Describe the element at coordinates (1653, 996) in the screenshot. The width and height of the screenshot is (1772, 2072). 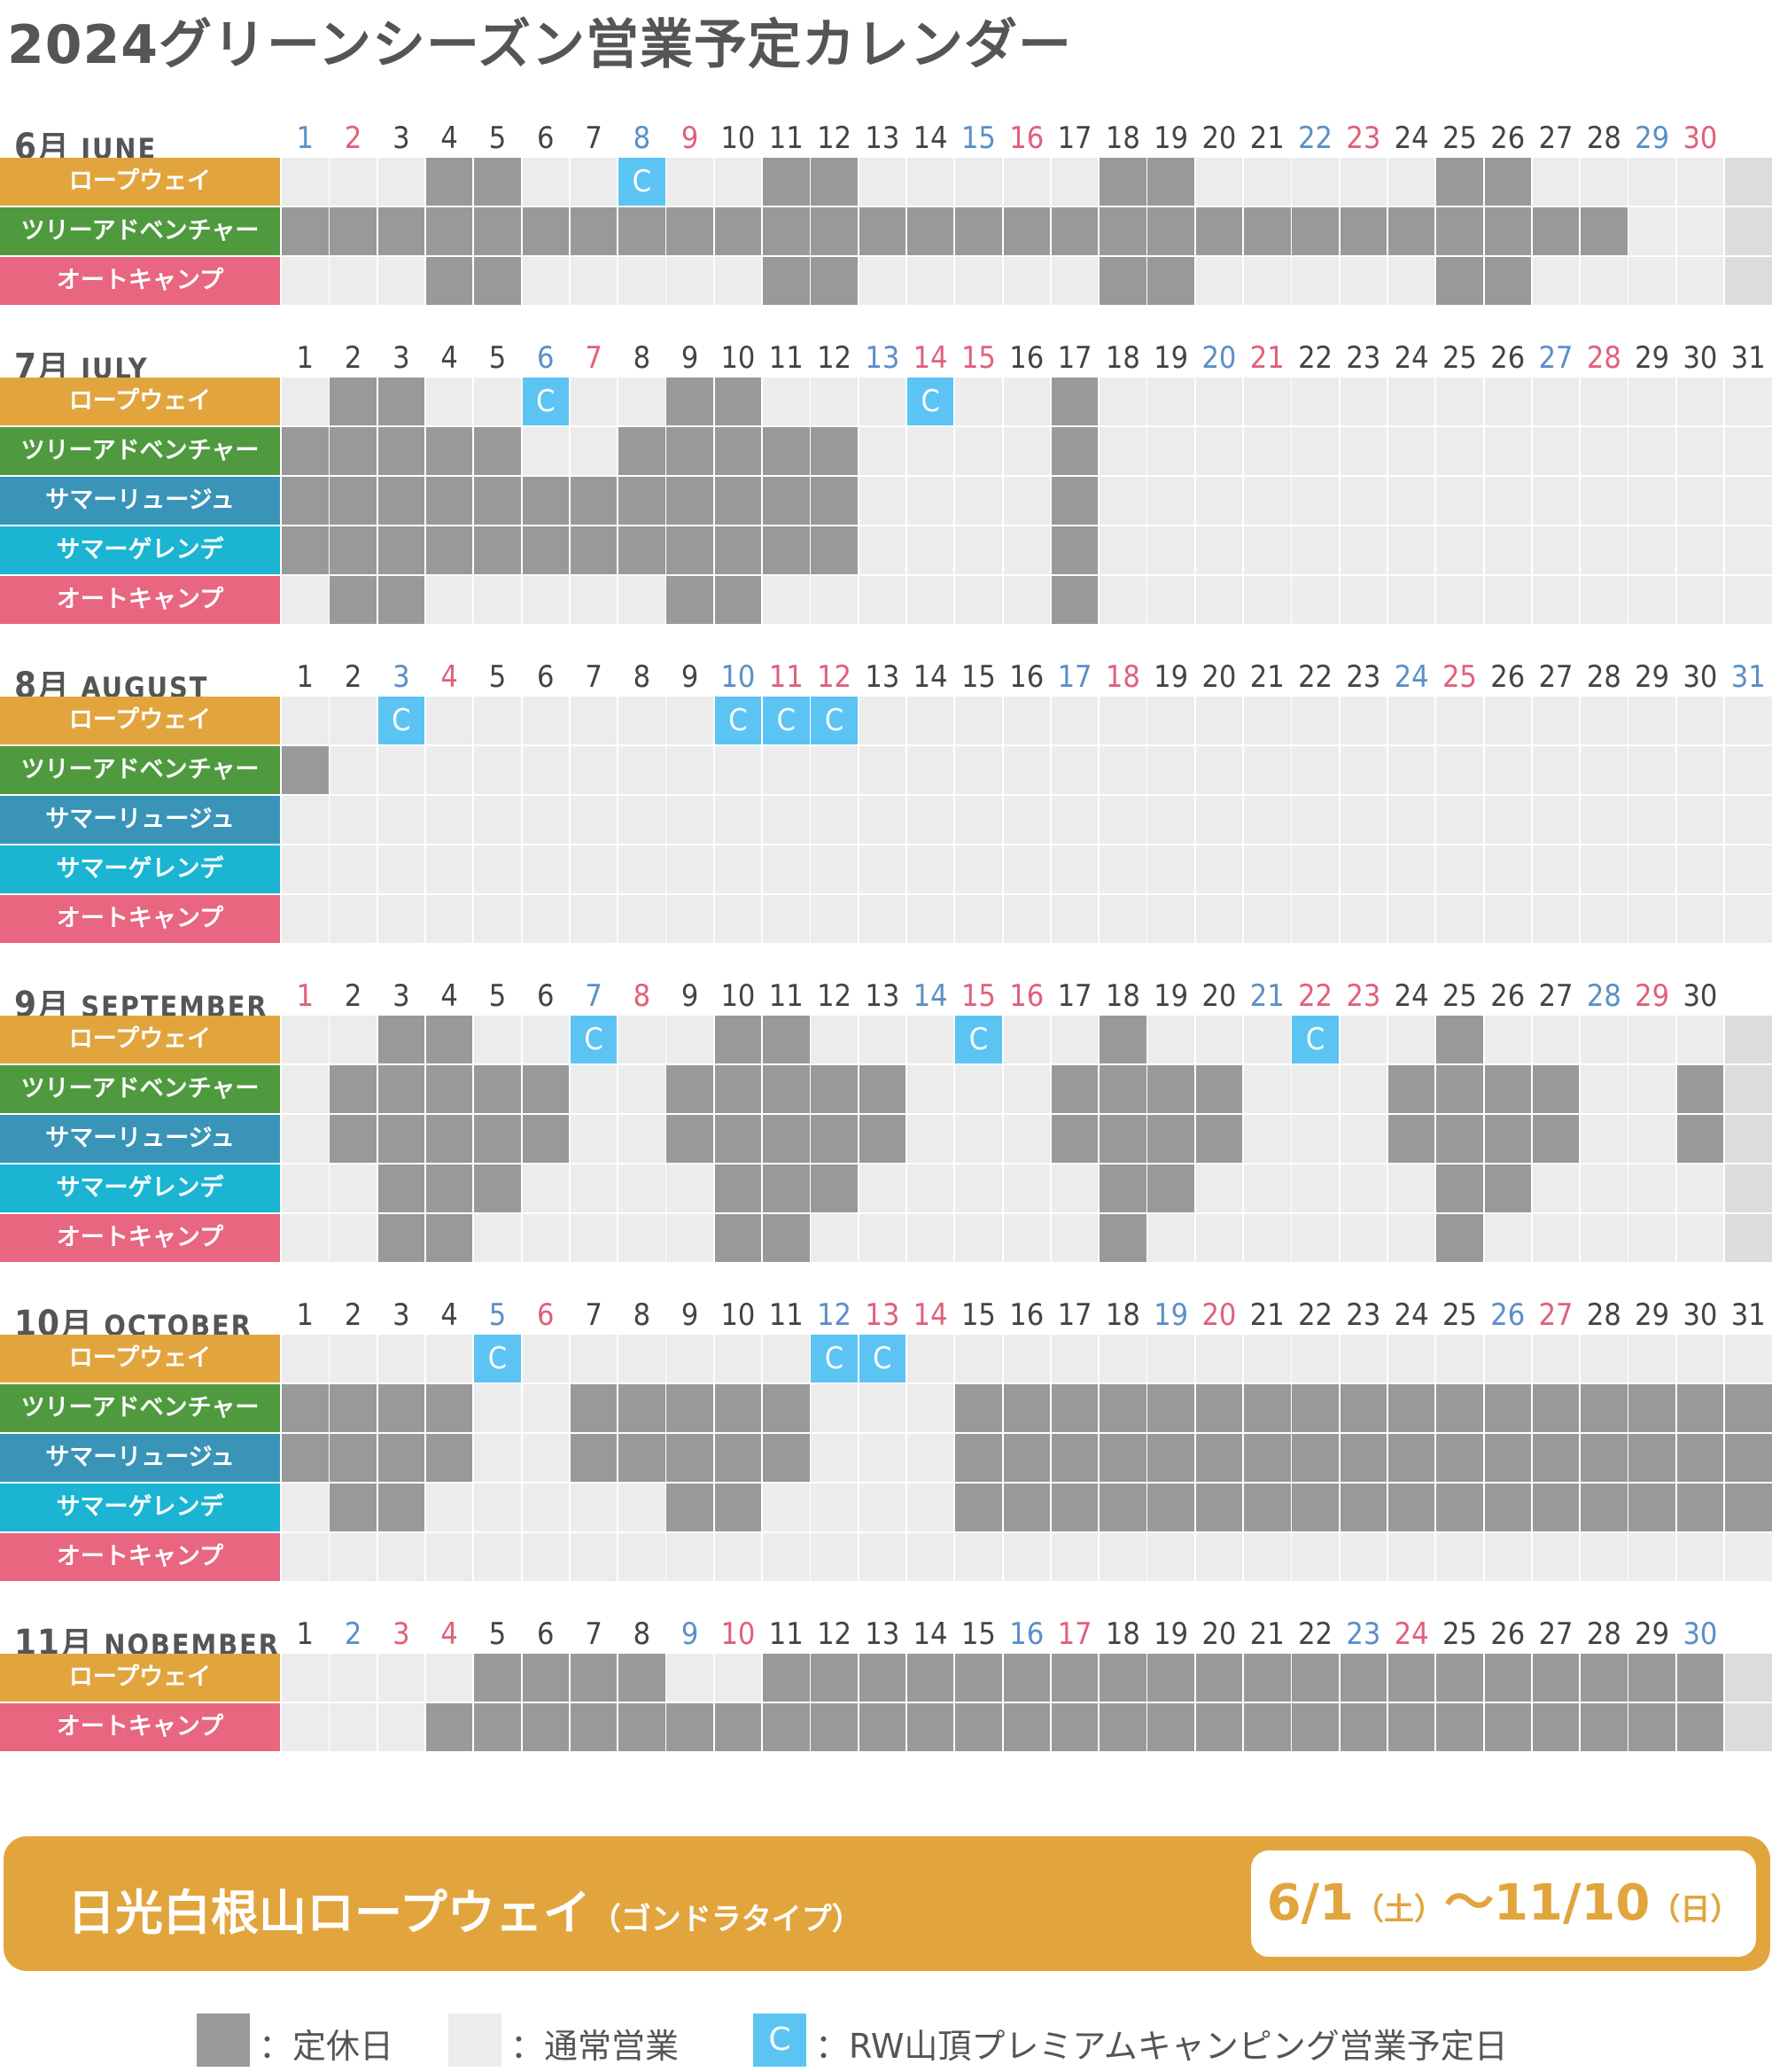
I see `day-number: 29` at that location.